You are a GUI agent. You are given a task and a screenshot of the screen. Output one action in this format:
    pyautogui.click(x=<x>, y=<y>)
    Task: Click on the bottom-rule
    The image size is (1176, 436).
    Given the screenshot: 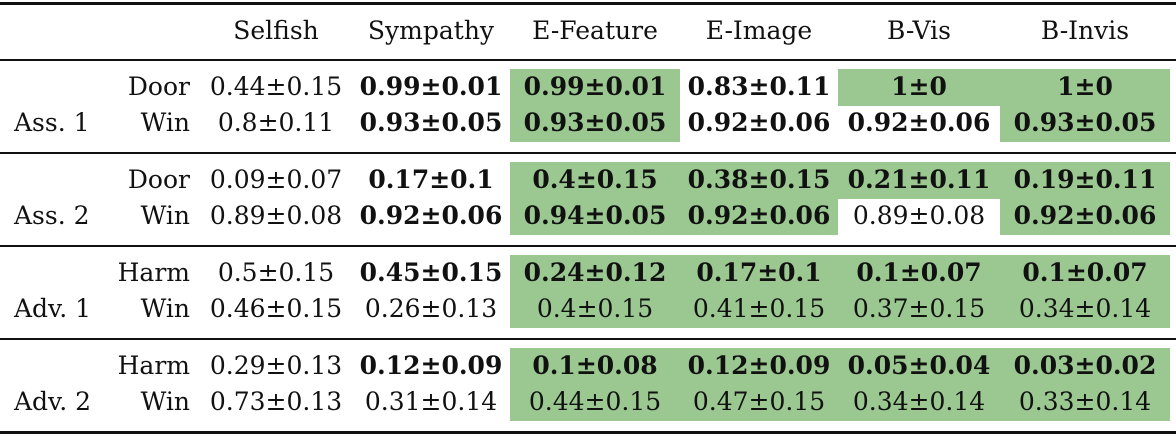 What is the action you would take?
    pyautogui.click(x=588, y=432)
    